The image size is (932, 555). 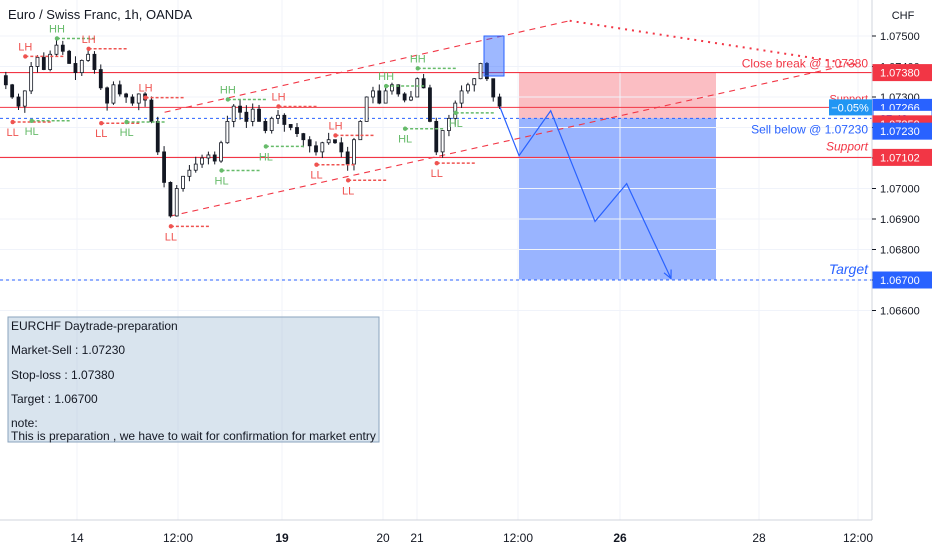 I want to click on projection-arrowhead, so click(x=667, y=274).